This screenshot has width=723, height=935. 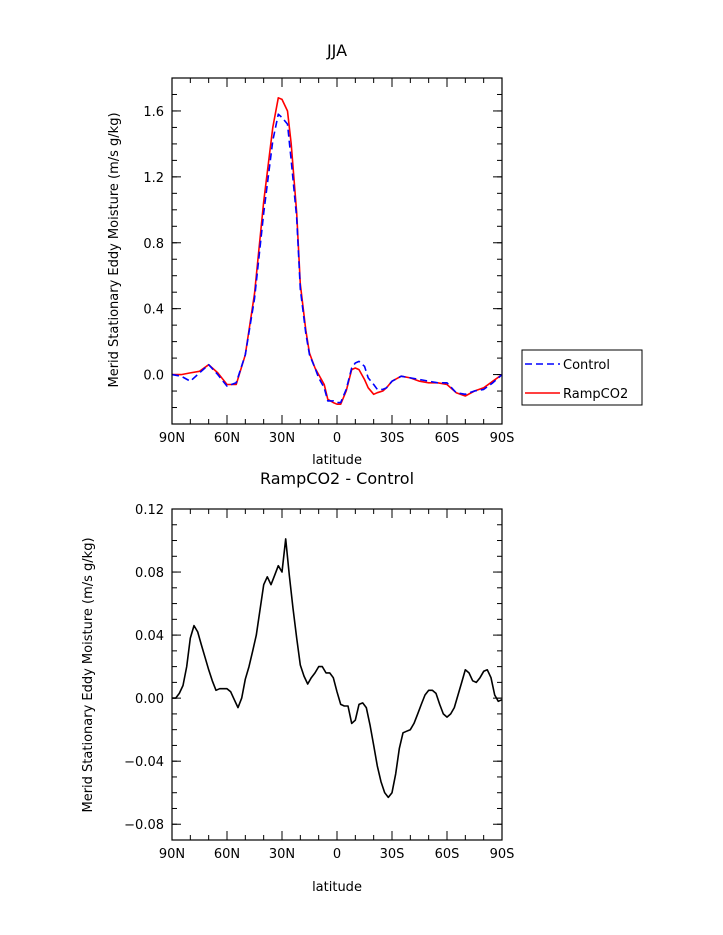 What do you see at coordinates (149, 636) in the screenshot?
I see `y-tick-label: 0.04` at bounding box center [149, 636].